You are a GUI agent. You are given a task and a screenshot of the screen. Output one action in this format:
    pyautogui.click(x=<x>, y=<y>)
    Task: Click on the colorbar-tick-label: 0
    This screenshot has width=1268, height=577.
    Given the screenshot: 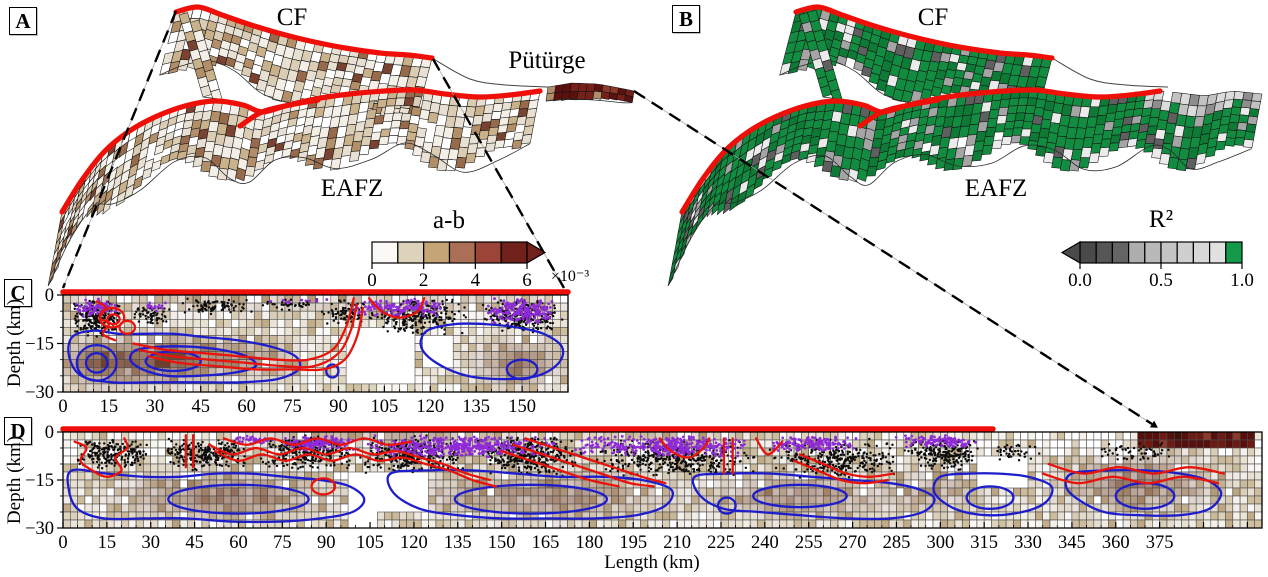 What is the action you would take?
    pyautogui.click(x=372, y=280)
    